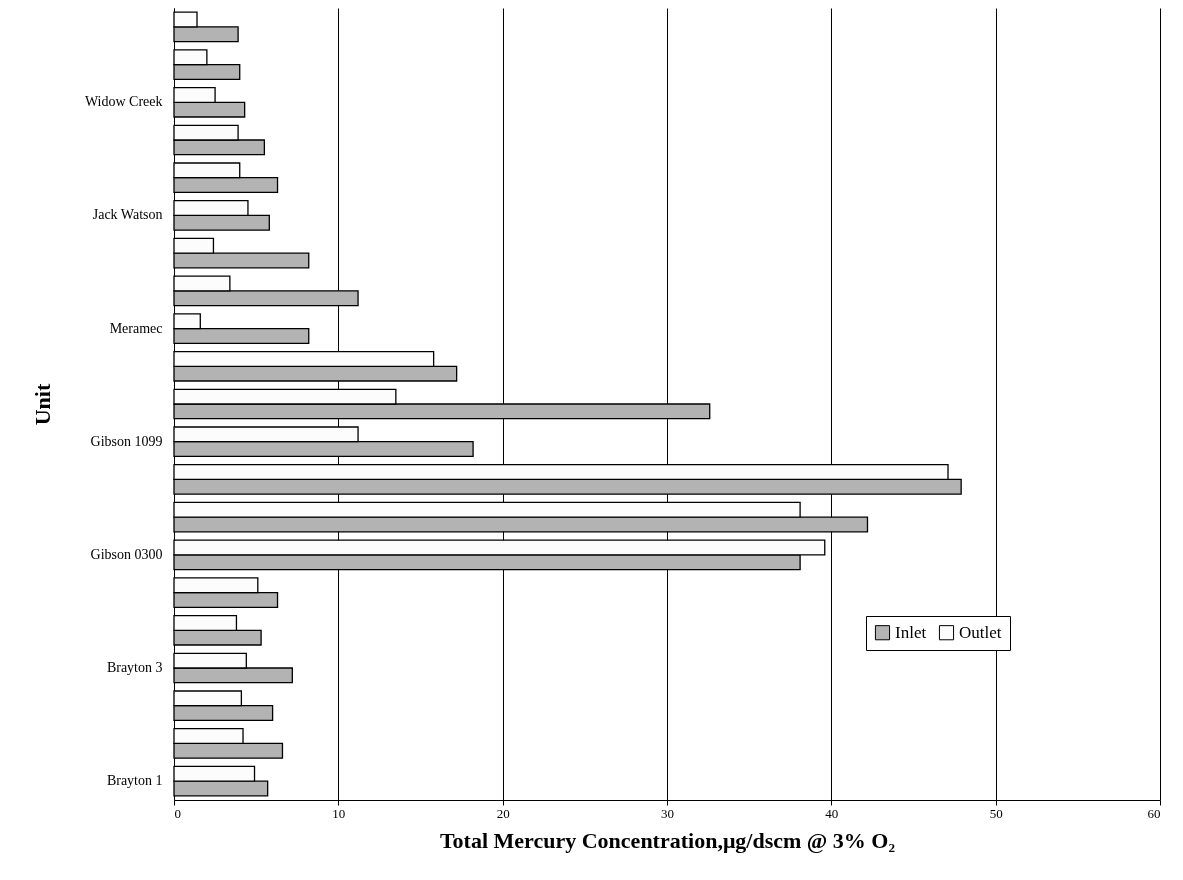  What do you see at coordinates (136, 328) in the screenshot?
I see `y-tick-label: Meramec` at bounding box center [136, 328].